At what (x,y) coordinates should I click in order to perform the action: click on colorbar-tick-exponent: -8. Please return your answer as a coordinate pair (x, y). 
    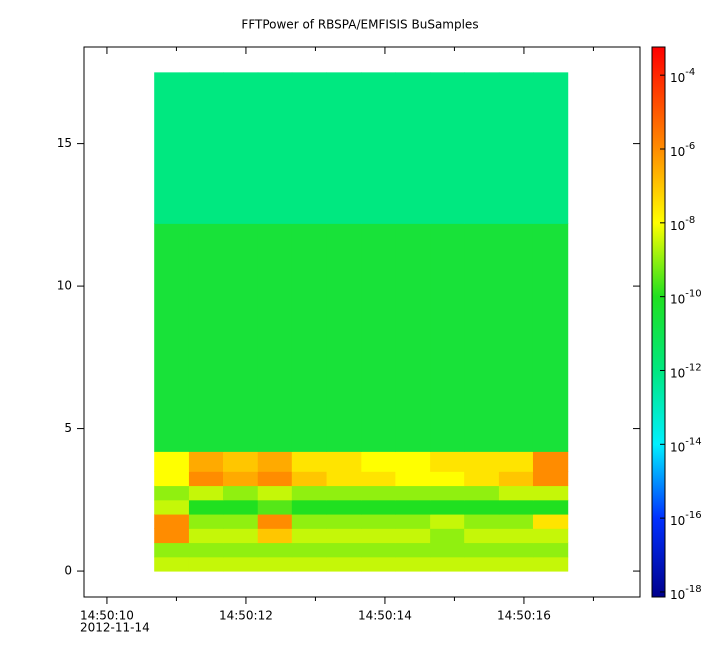
    Looking at the image, I should click on (690, 220).